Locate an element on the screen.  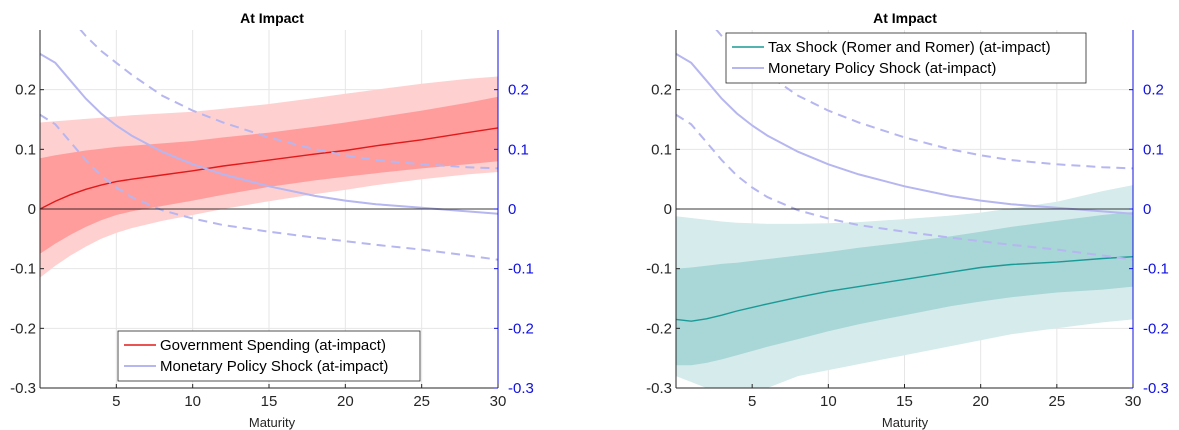
legend-label: Government Spending (at-impact) is located at coordinates (273, 345).